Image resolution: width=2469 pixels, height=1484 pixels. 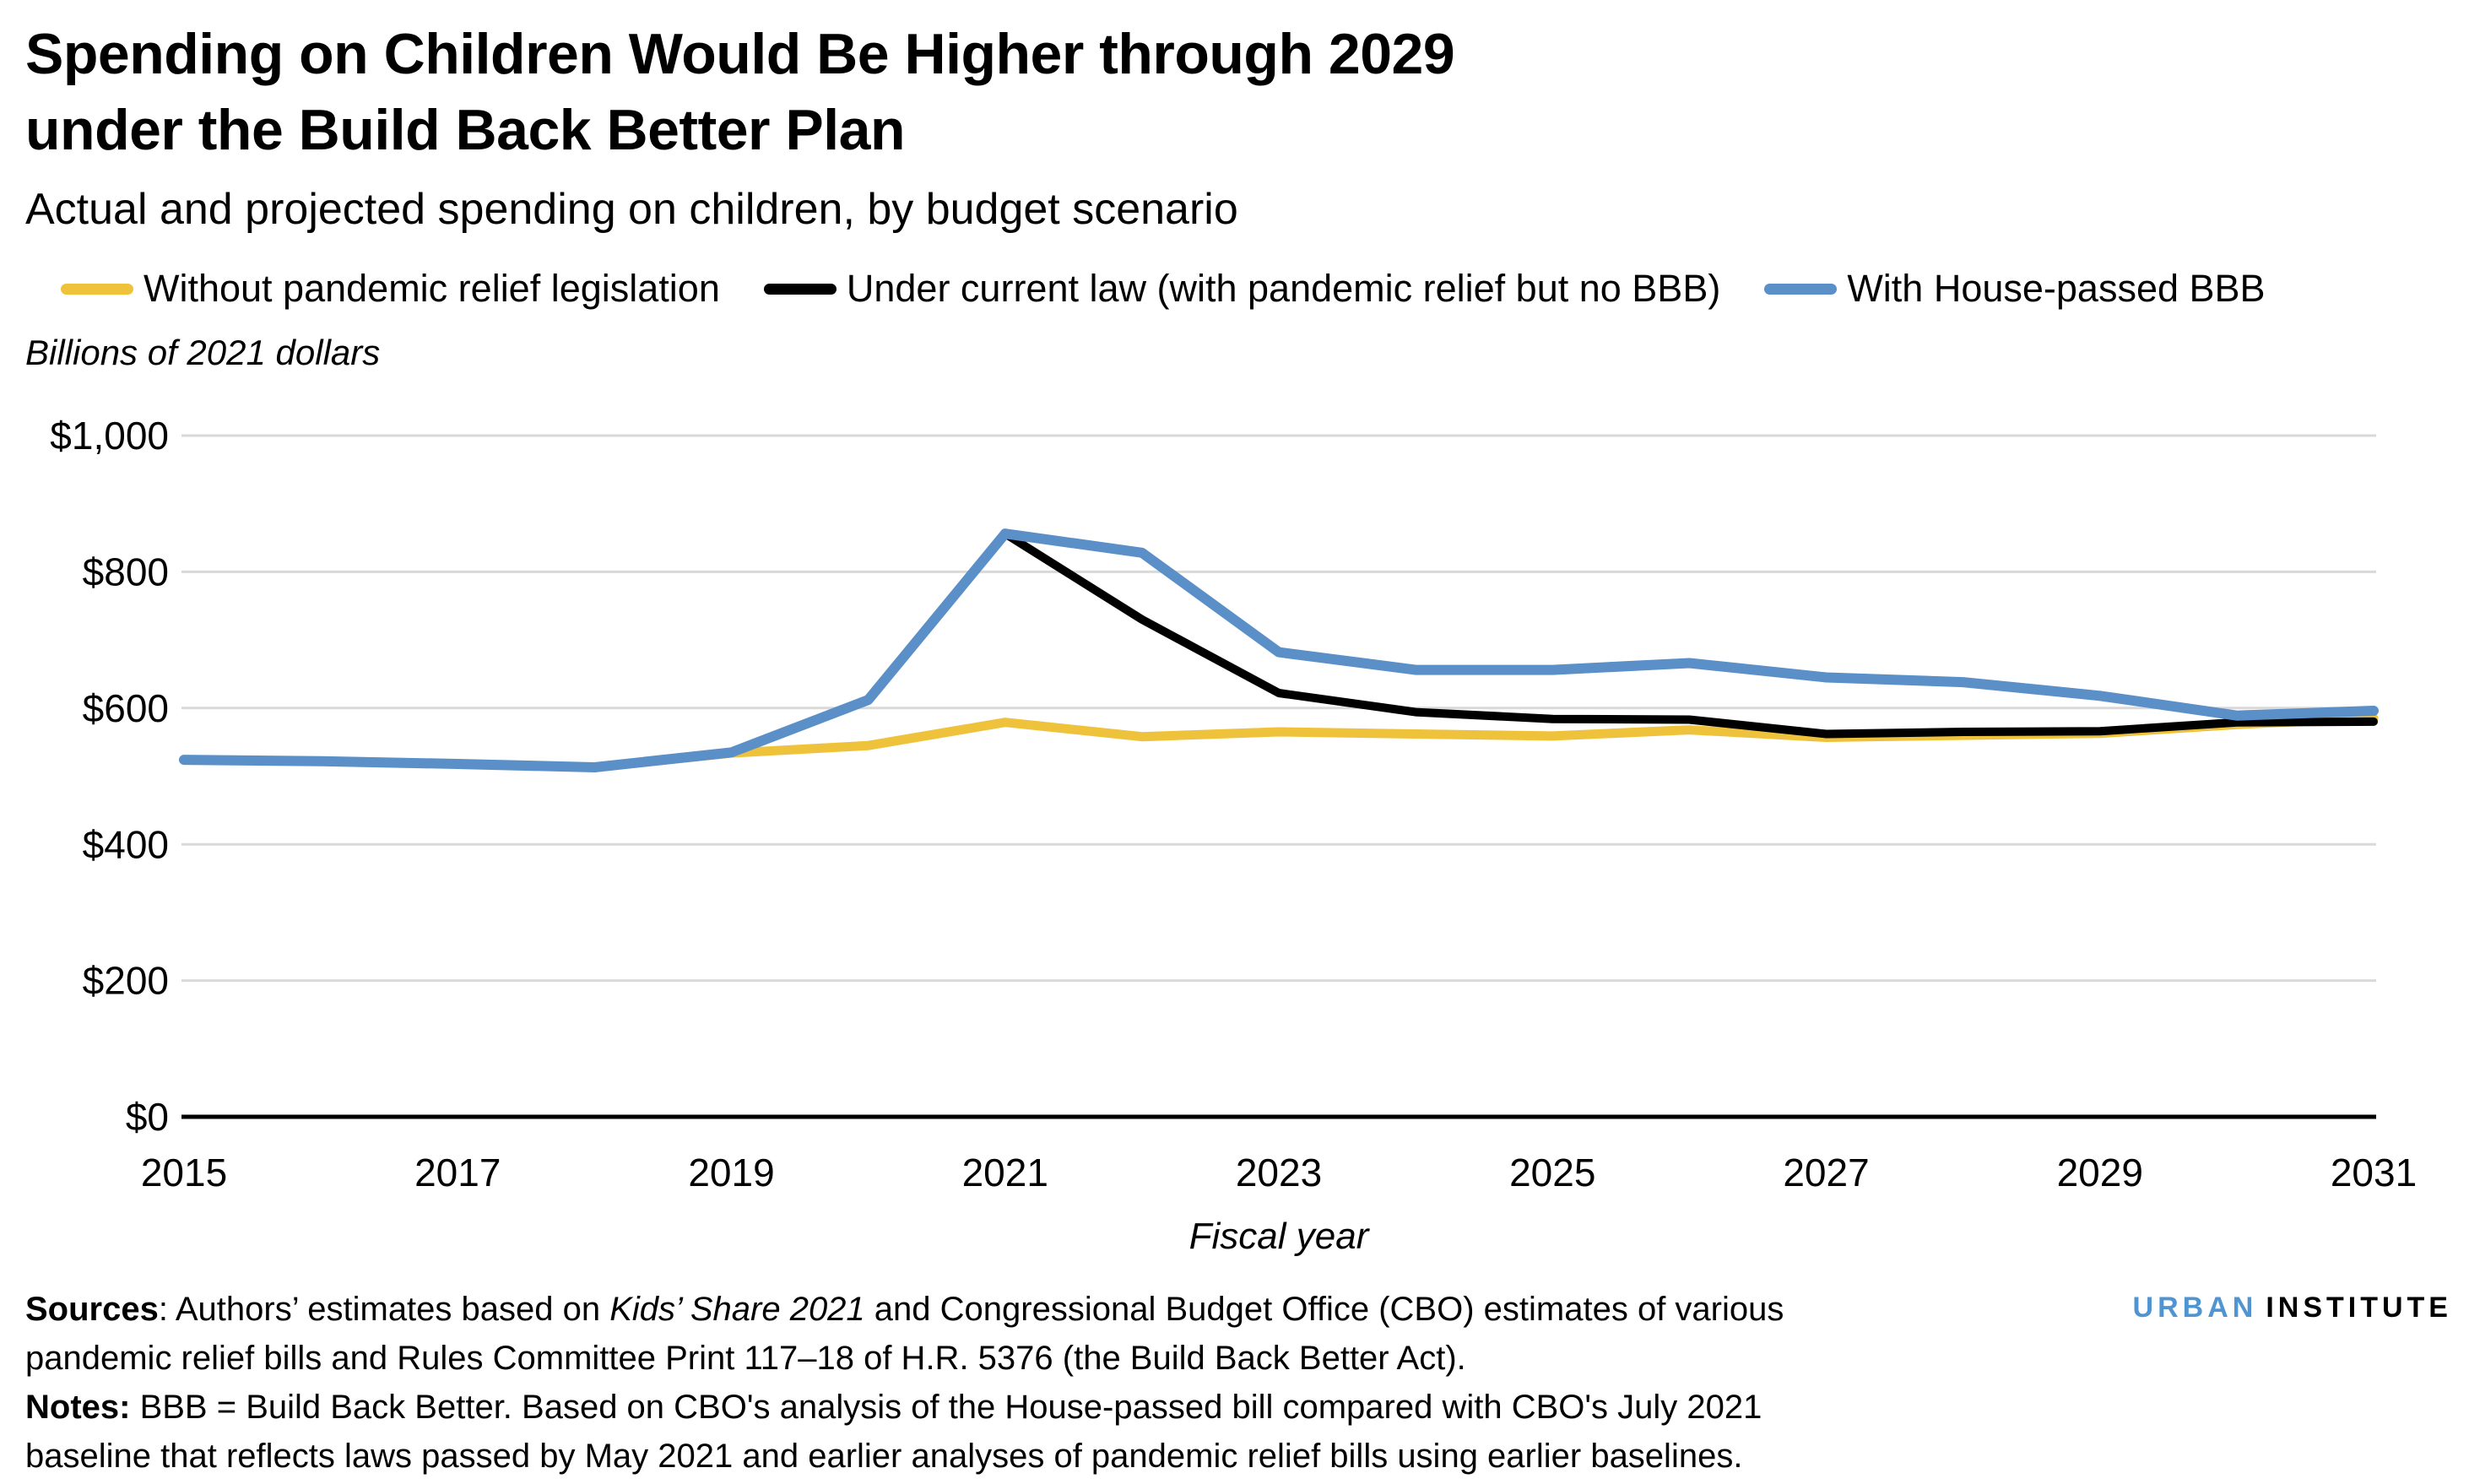 I want to click on notes-label: Notes:, so click(x=78, y=1407).